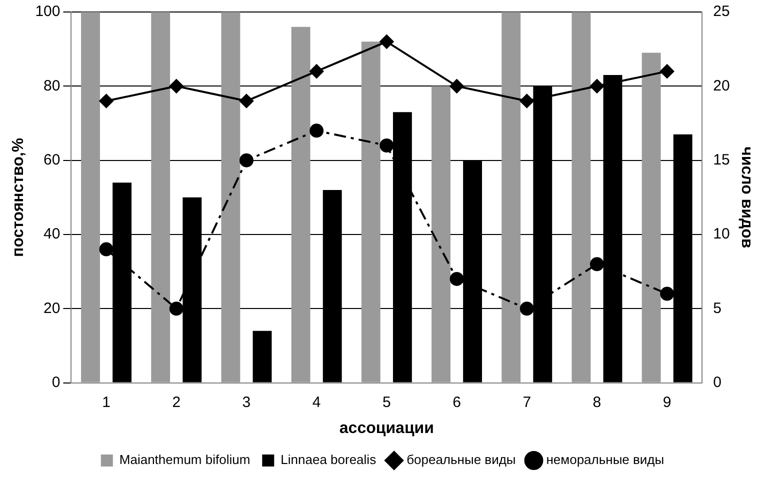 This screenshot has height=479, width=765. Describe the element at coordinates (386, 428) in the screenshot. I see `x-axis-title: ассоциации` at that location.